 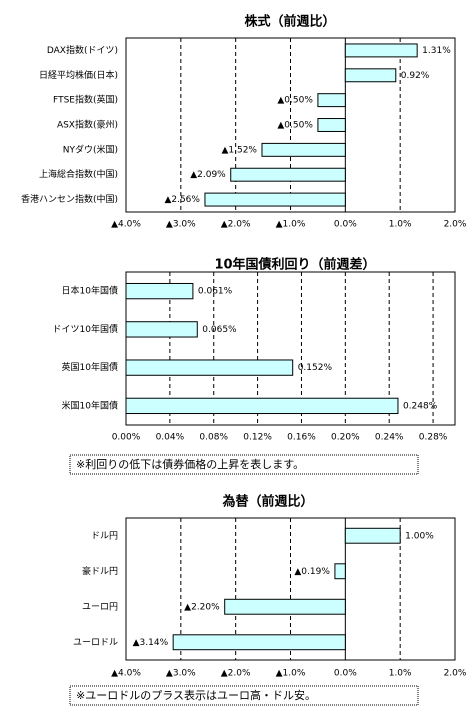 What do you see at coordinates (345, 438) in the screenshot?
I see `x-tick-label: 0.20%` at bounding box center [345, 438].